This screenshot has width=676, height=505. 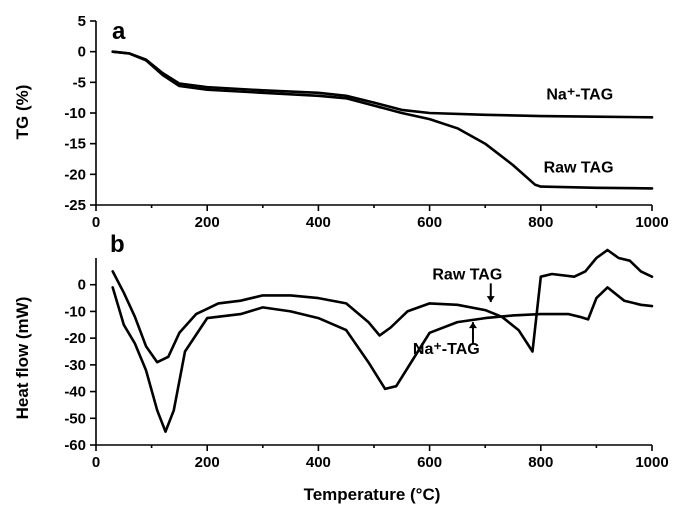 What do you see at coordinates (318, 222) in the screenshot?
I see `tg-x-tick-label: 400` at bounding box center [318, 222].